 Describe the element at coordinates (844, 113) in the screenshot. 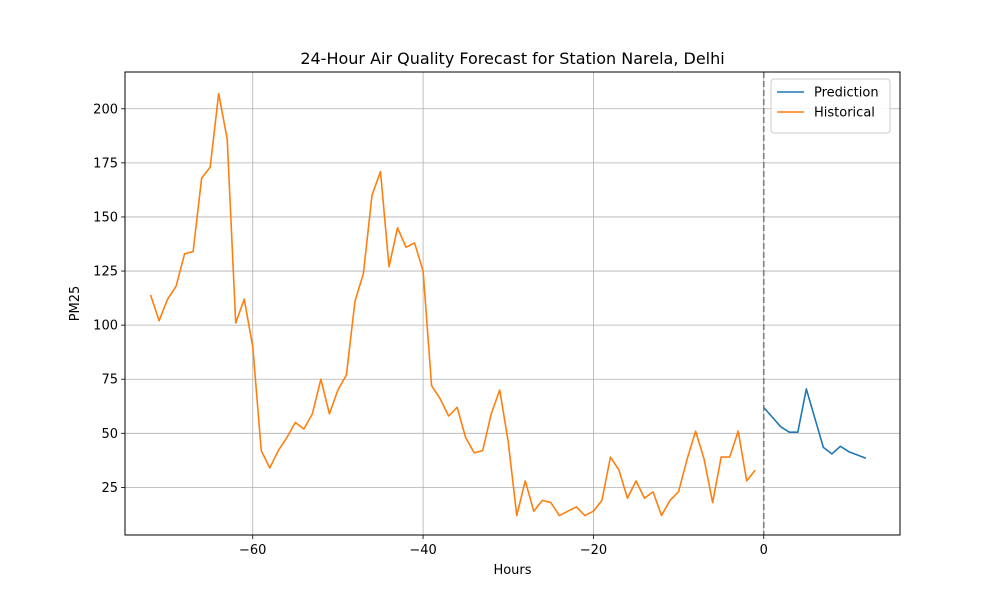

I see `legend-label-historical: Historical` at that location.